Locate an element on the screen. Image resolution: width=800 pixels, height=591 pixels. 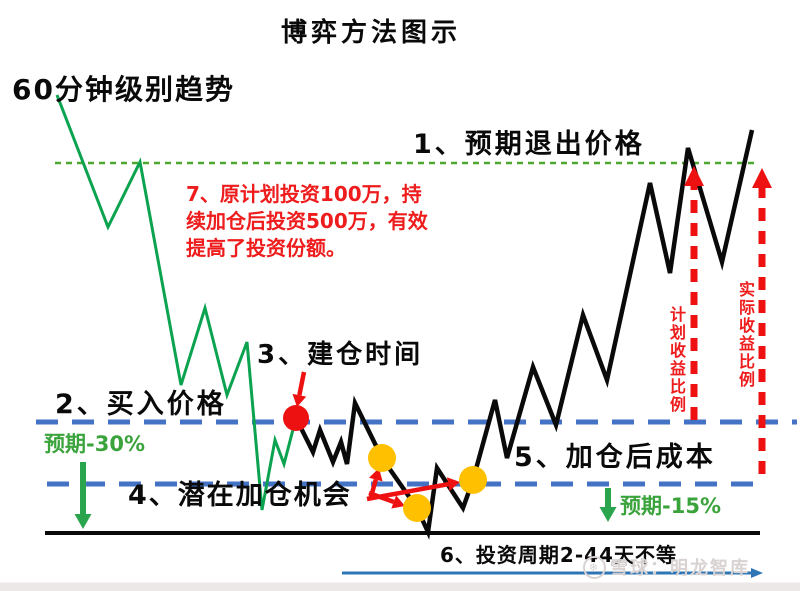
expect-minus-15-label: 预期-15% is located at coordinates (670, 506).